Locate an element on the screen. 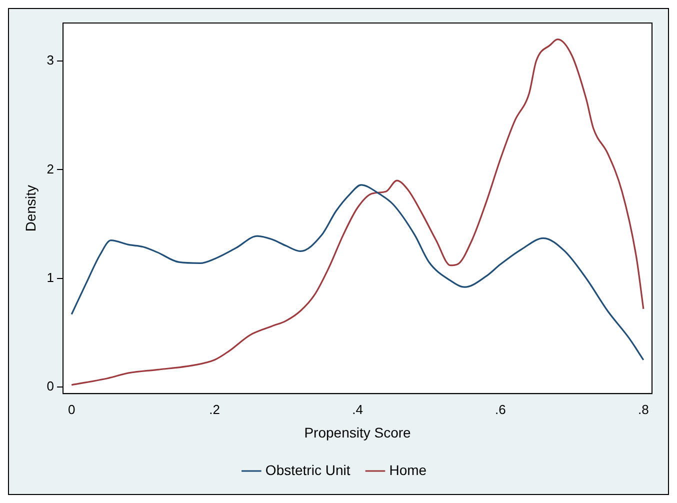 This screenshot has width=677, height=503. x-axis-title: Propensity Score is located at coordinates (358, 432).